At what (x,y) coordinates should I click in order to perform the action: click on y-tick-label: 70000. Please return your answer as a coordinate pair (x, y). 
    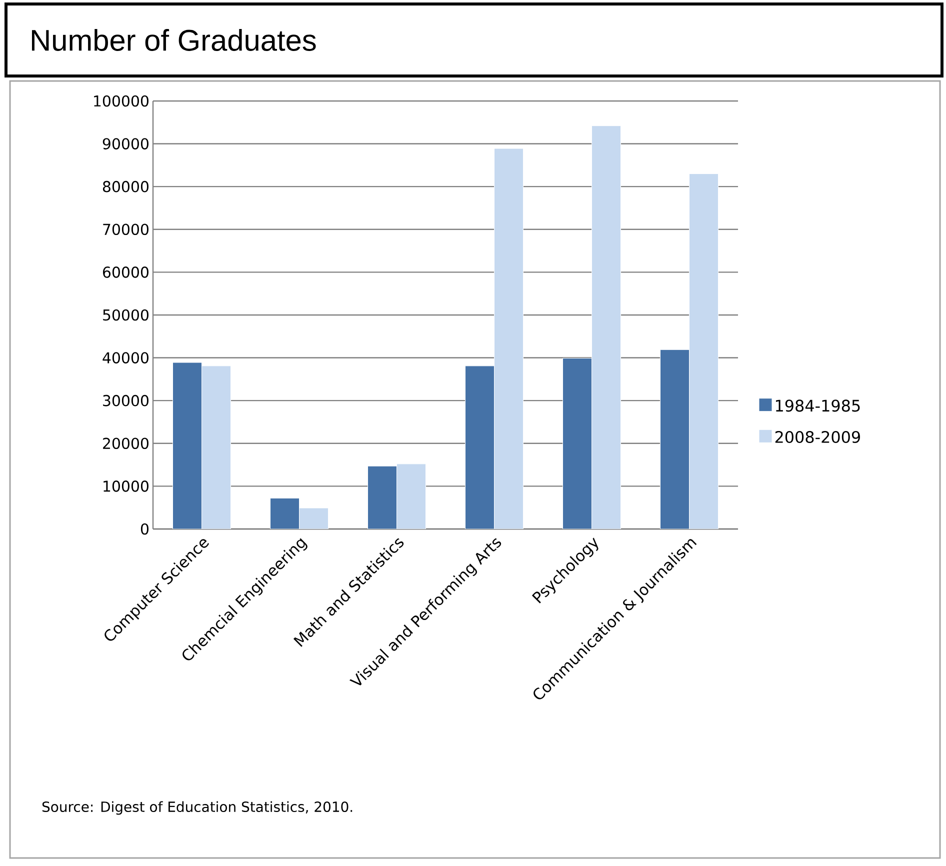
    Looking at the image, I should click on (125, 230).